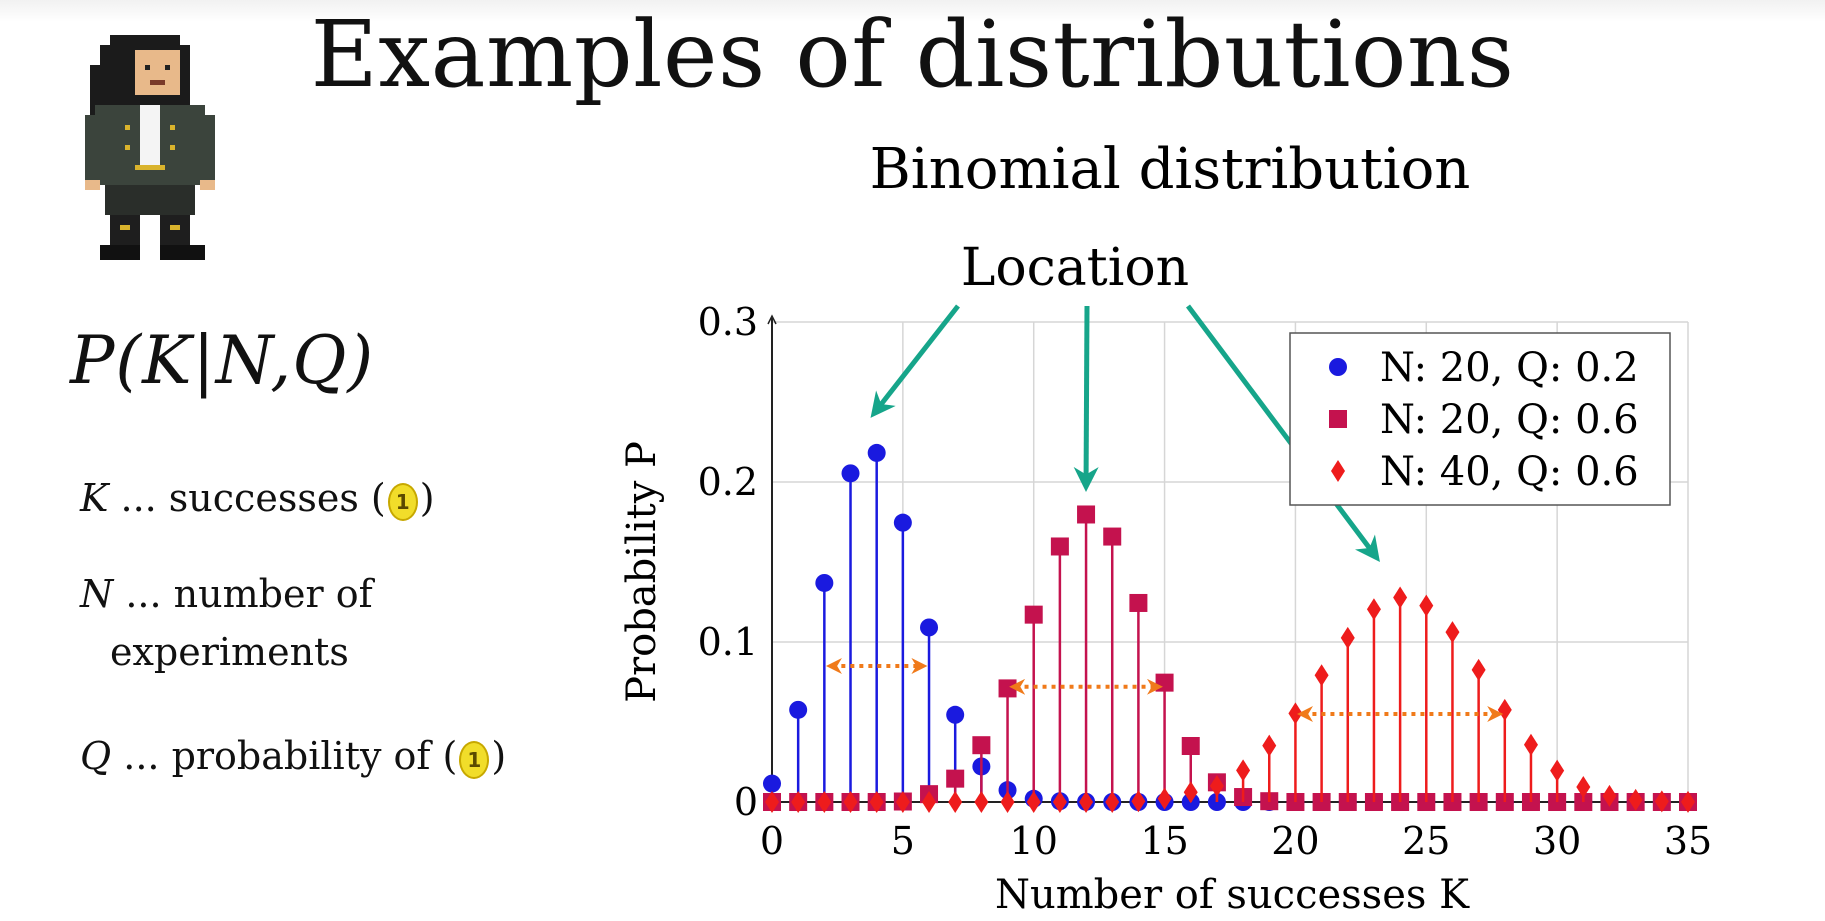 The width and height of the screenshot is (1825, 921). I want to click on chart-title: Binomial distribution, so click(1170, 169).